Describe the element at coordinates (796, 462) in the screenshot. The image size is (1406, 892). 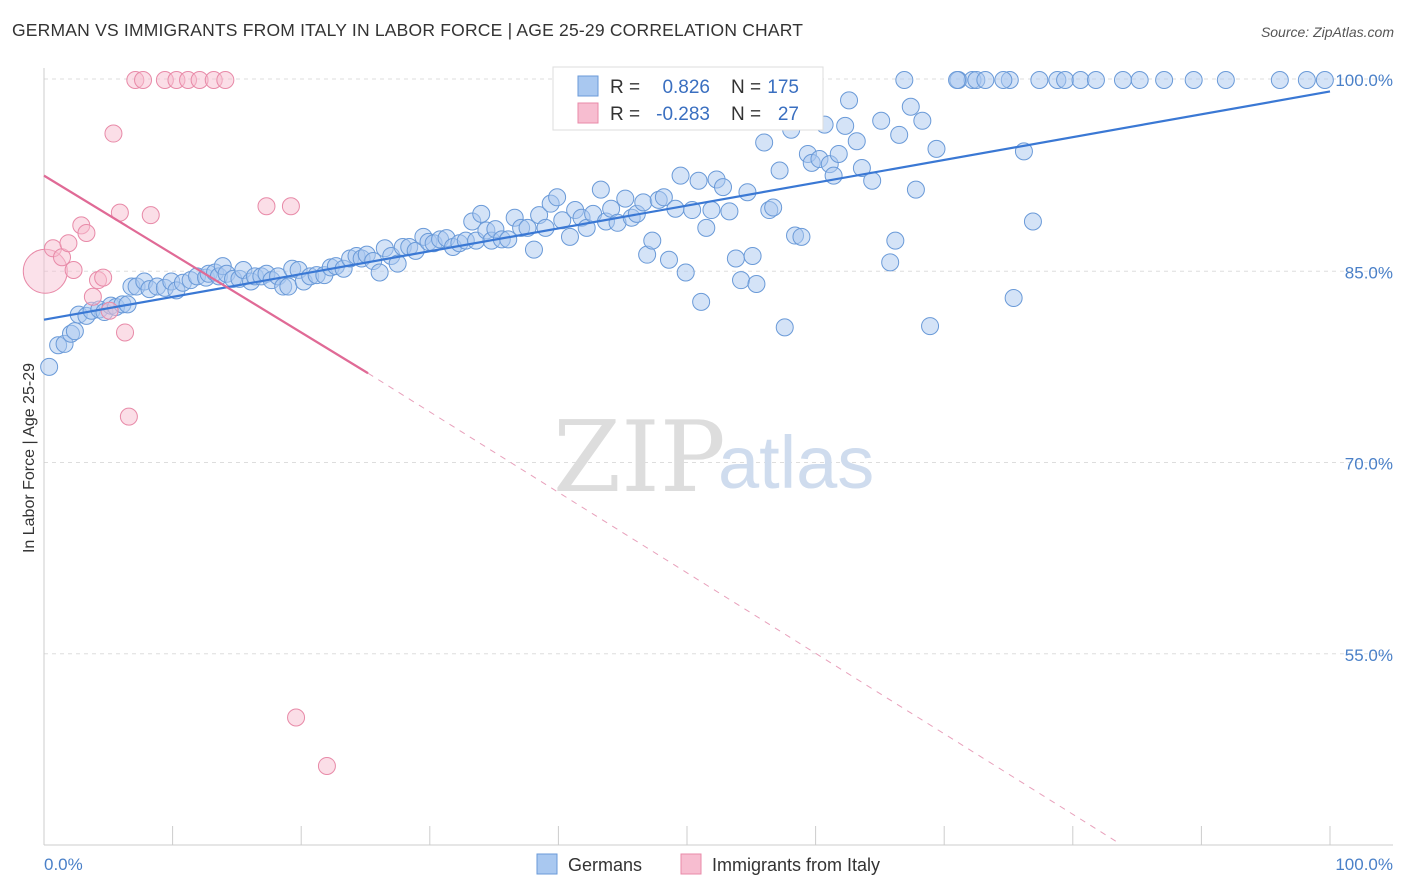
I see `watermark-atlas: atlas` at that location.